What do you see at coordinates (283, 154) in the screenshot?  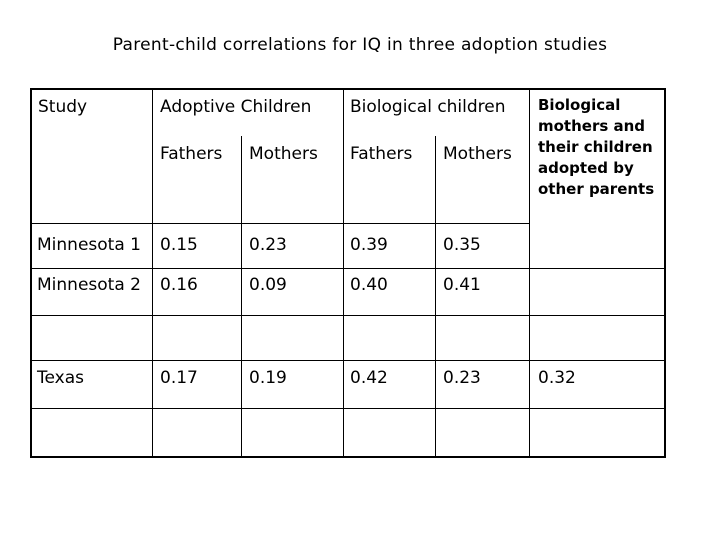 I see `subheader-adoptive-mothers: Mothers` at bounding box center [283, 154].